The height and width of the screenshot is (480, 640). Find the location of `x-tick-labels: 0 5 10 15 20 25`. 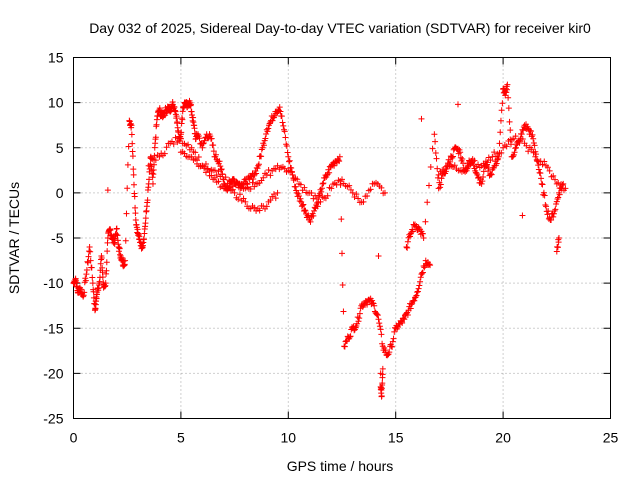

x-tick-labels: 0 5 10 15 20 25 is located at coordinates (344, 438).